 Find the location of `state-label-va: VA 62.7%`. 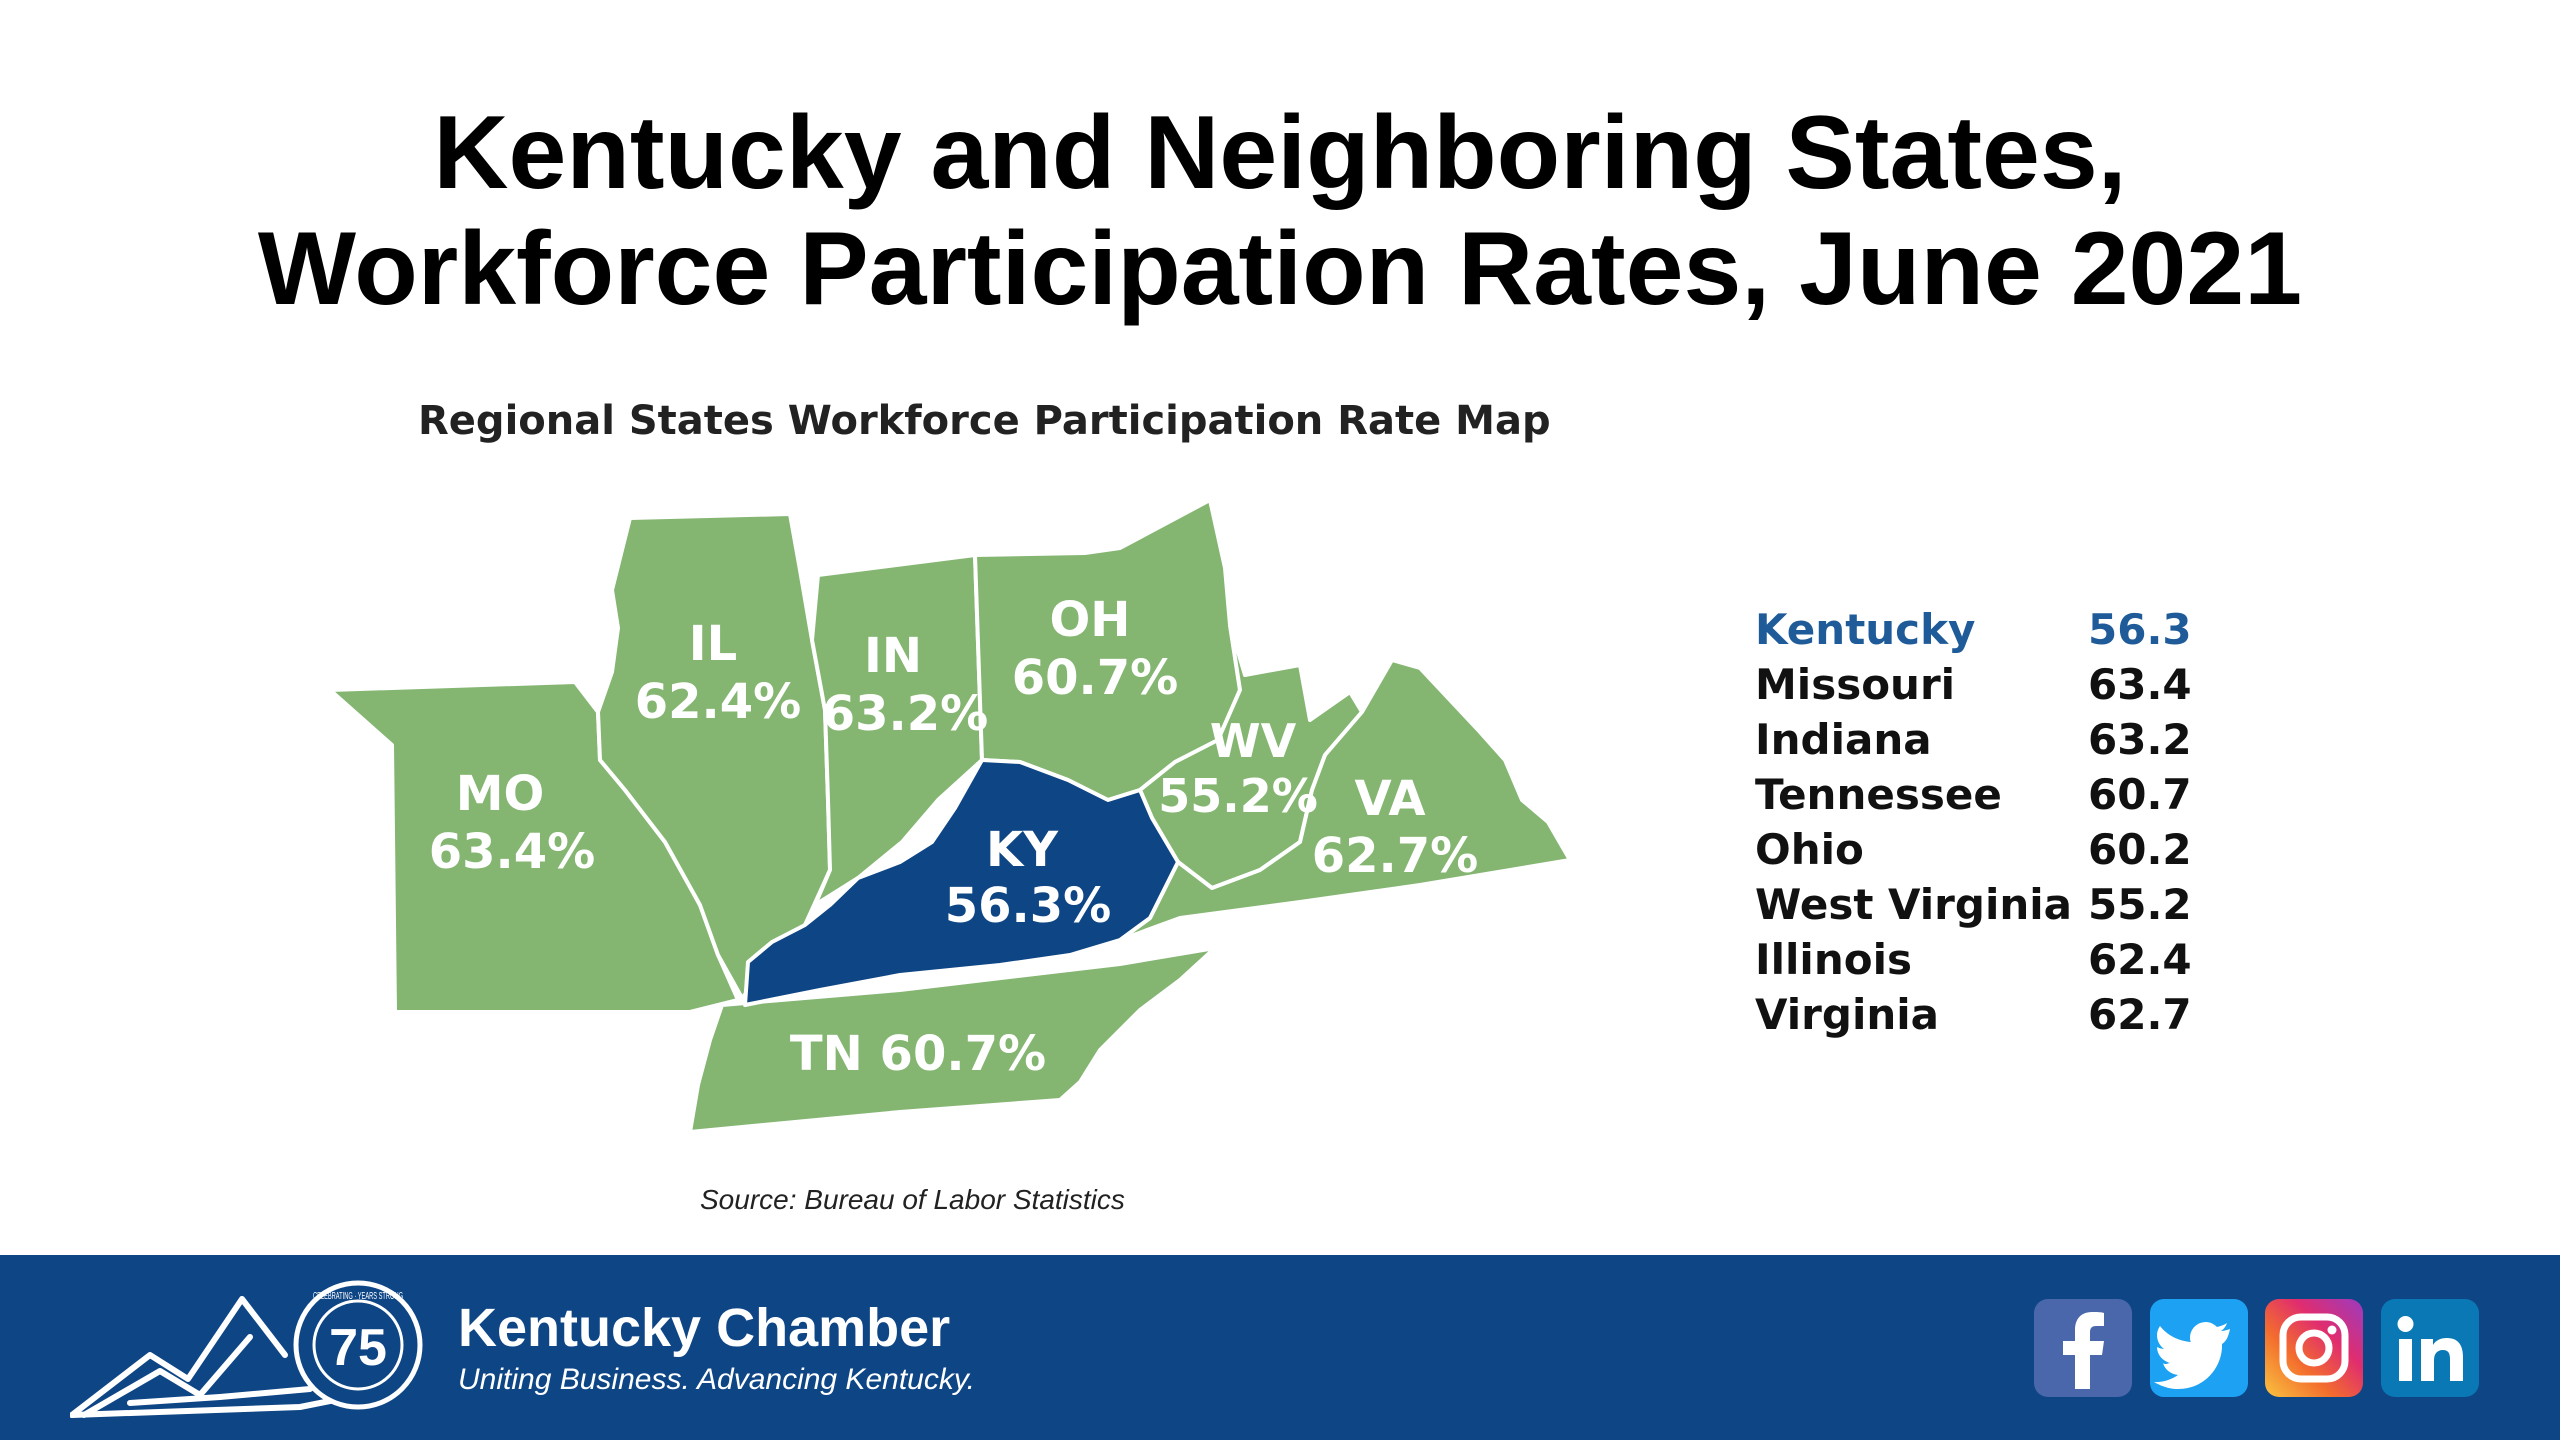

state-label-va: VA 62.7% is located at coordinates (1395, 827).